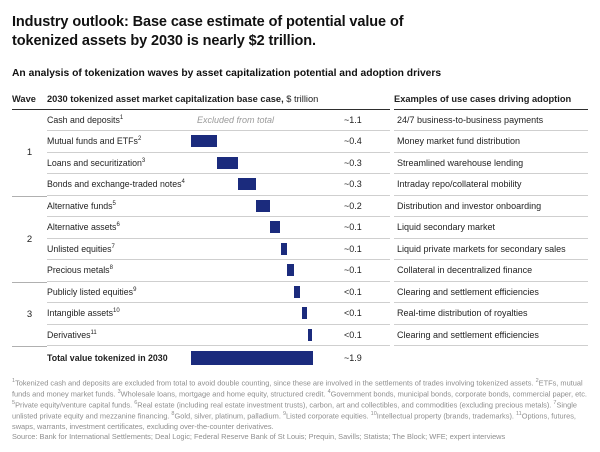  Describe the element at coordinates (218, 271) in the screenshot. I see `asset-cell: Precious metals8 ~0.1` at that location.